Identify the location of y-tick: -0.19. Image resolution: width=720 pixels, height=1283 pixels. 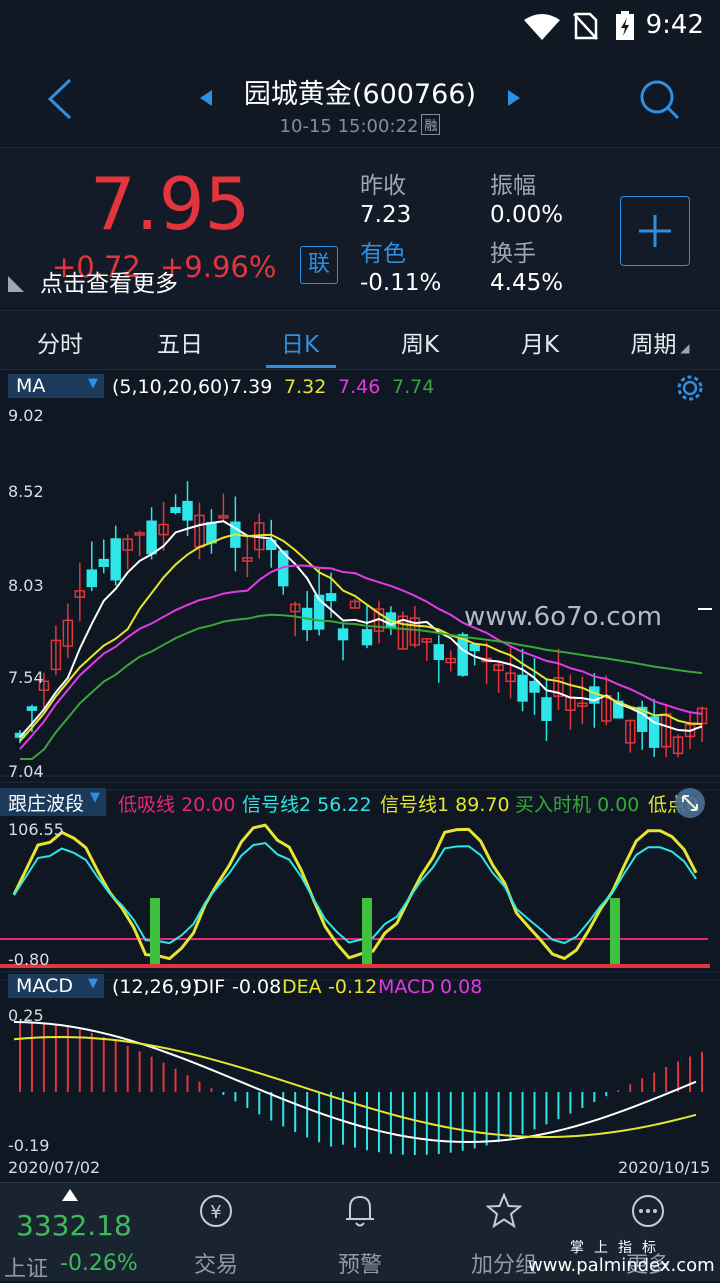
(29, 1145).